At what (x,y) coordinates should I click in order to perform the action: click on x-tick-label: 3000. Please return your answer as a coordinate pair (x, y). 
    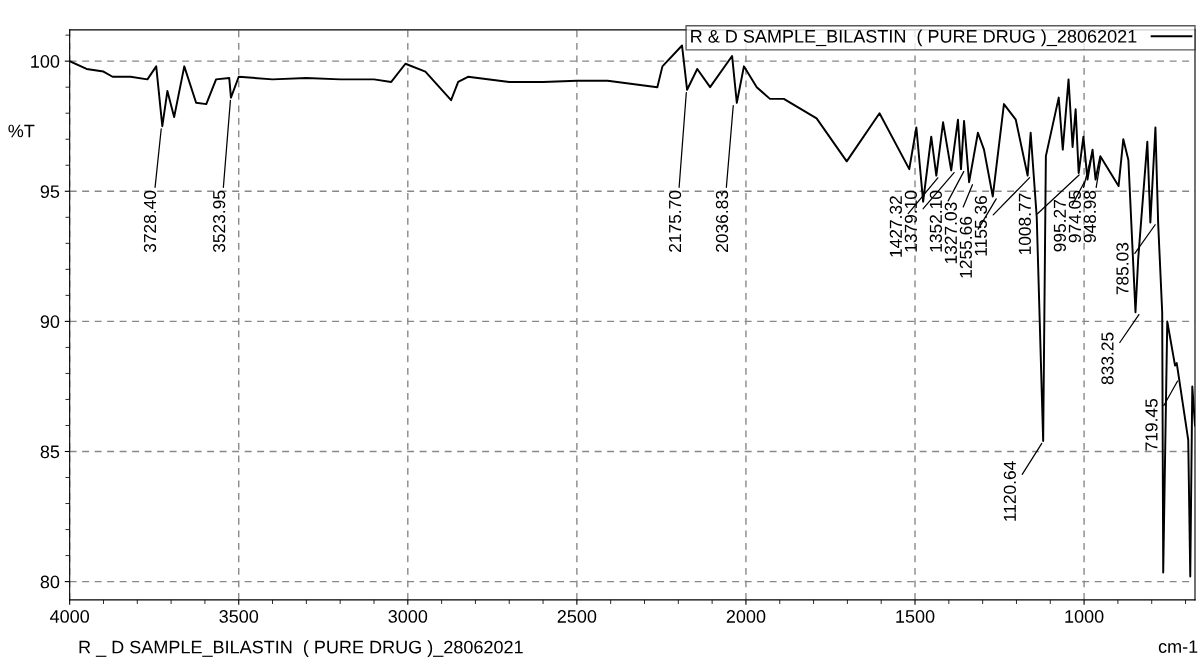
    Looking at the image, I should click on (408, 616).